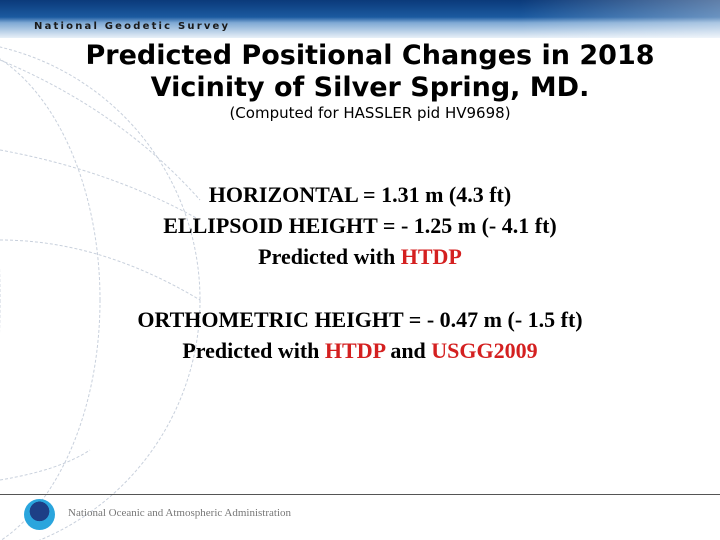  What do you see at coordinates (360, 494) in the screenshot?
I see `footer-divider` at bounding box center [360, 494].